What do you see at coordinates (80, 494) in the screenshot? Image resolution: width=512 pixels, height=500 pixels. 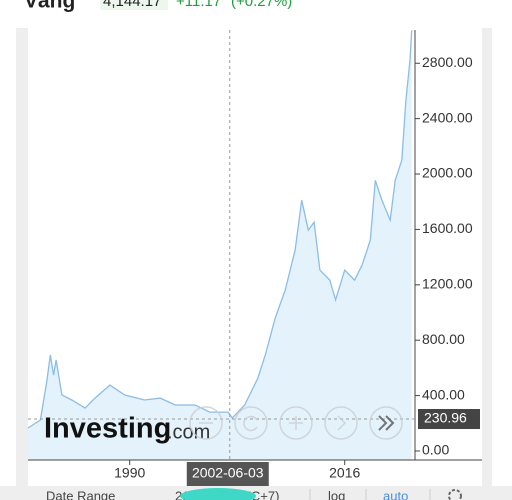 I see `date-range-button: Date Range` at bounding box center [80, 494].